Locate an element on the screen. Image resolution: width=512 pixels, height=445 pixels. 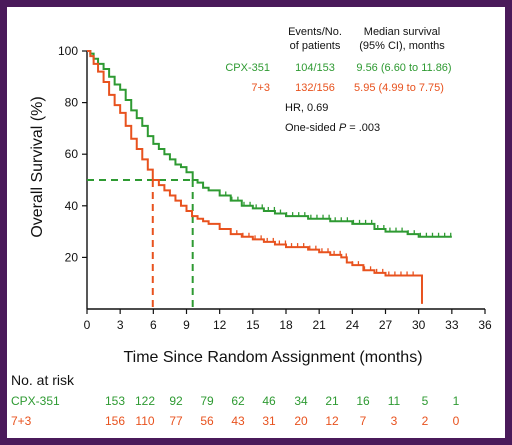
risk-cell: 21 is located at coordinates (332, 401).